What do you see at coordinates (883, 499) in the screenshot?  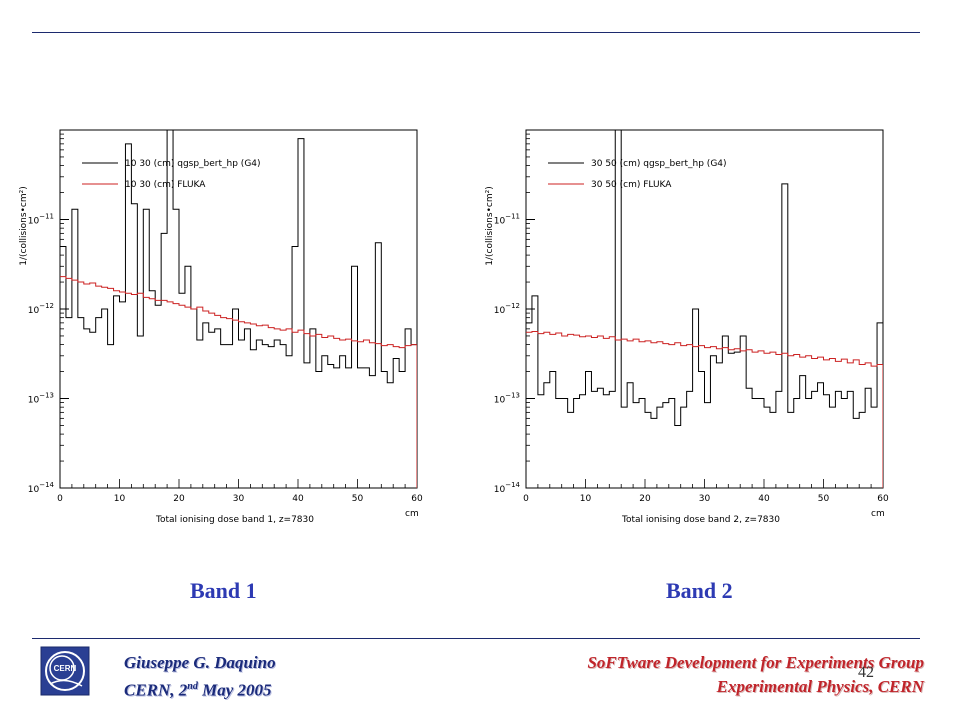 I see `chart-2-x-tick-label: 60` at bounding box center [883, 499].